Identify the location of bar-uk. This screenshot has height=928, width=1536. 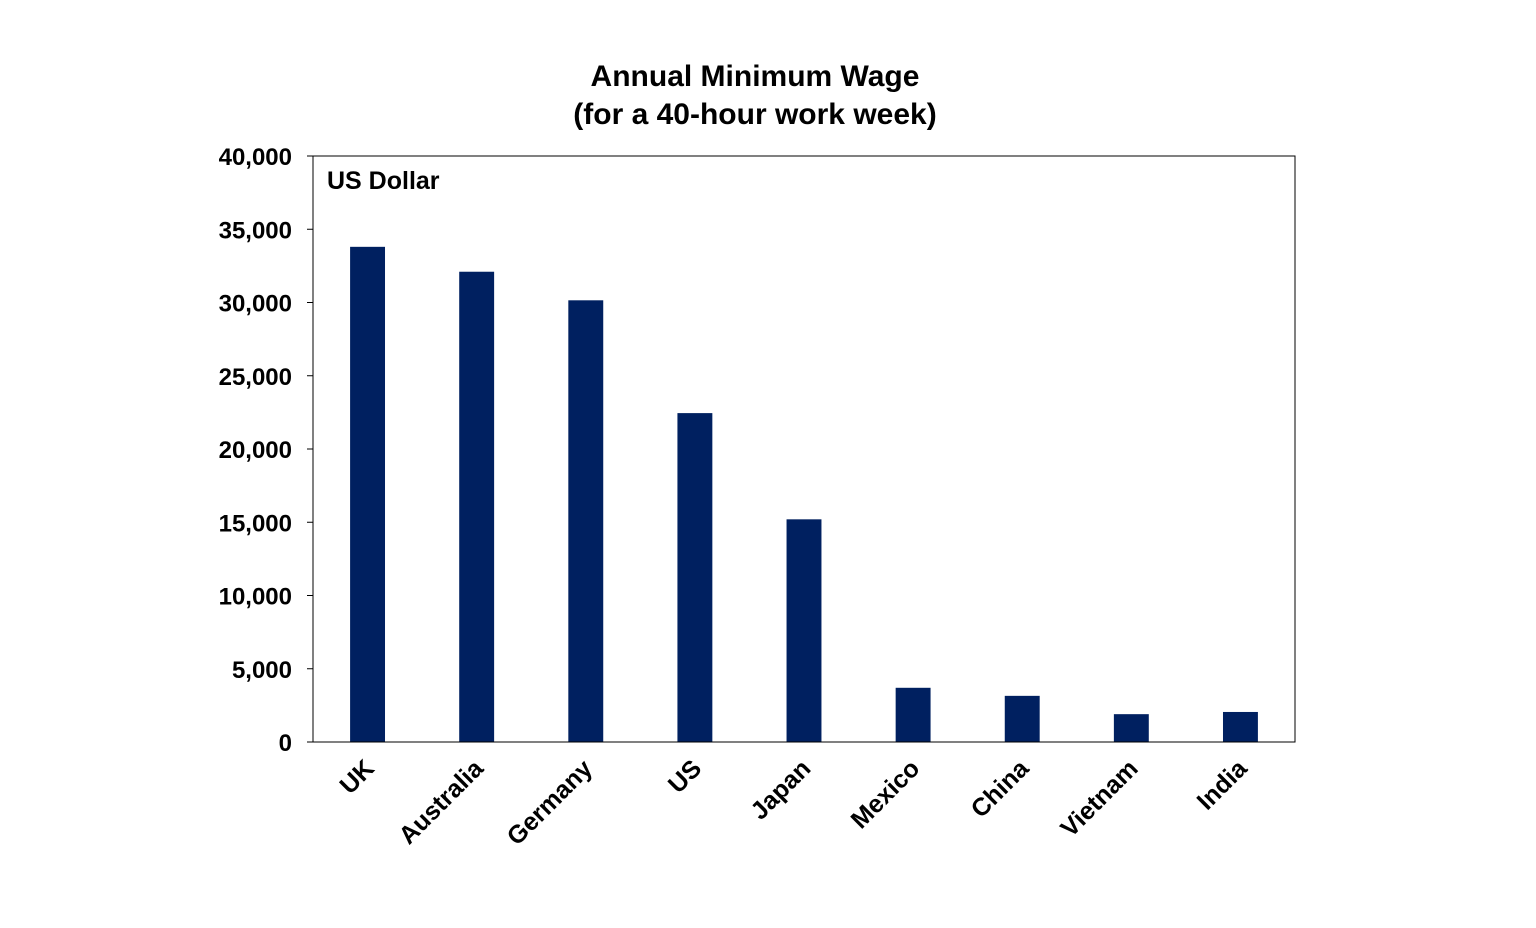
(368, 494).